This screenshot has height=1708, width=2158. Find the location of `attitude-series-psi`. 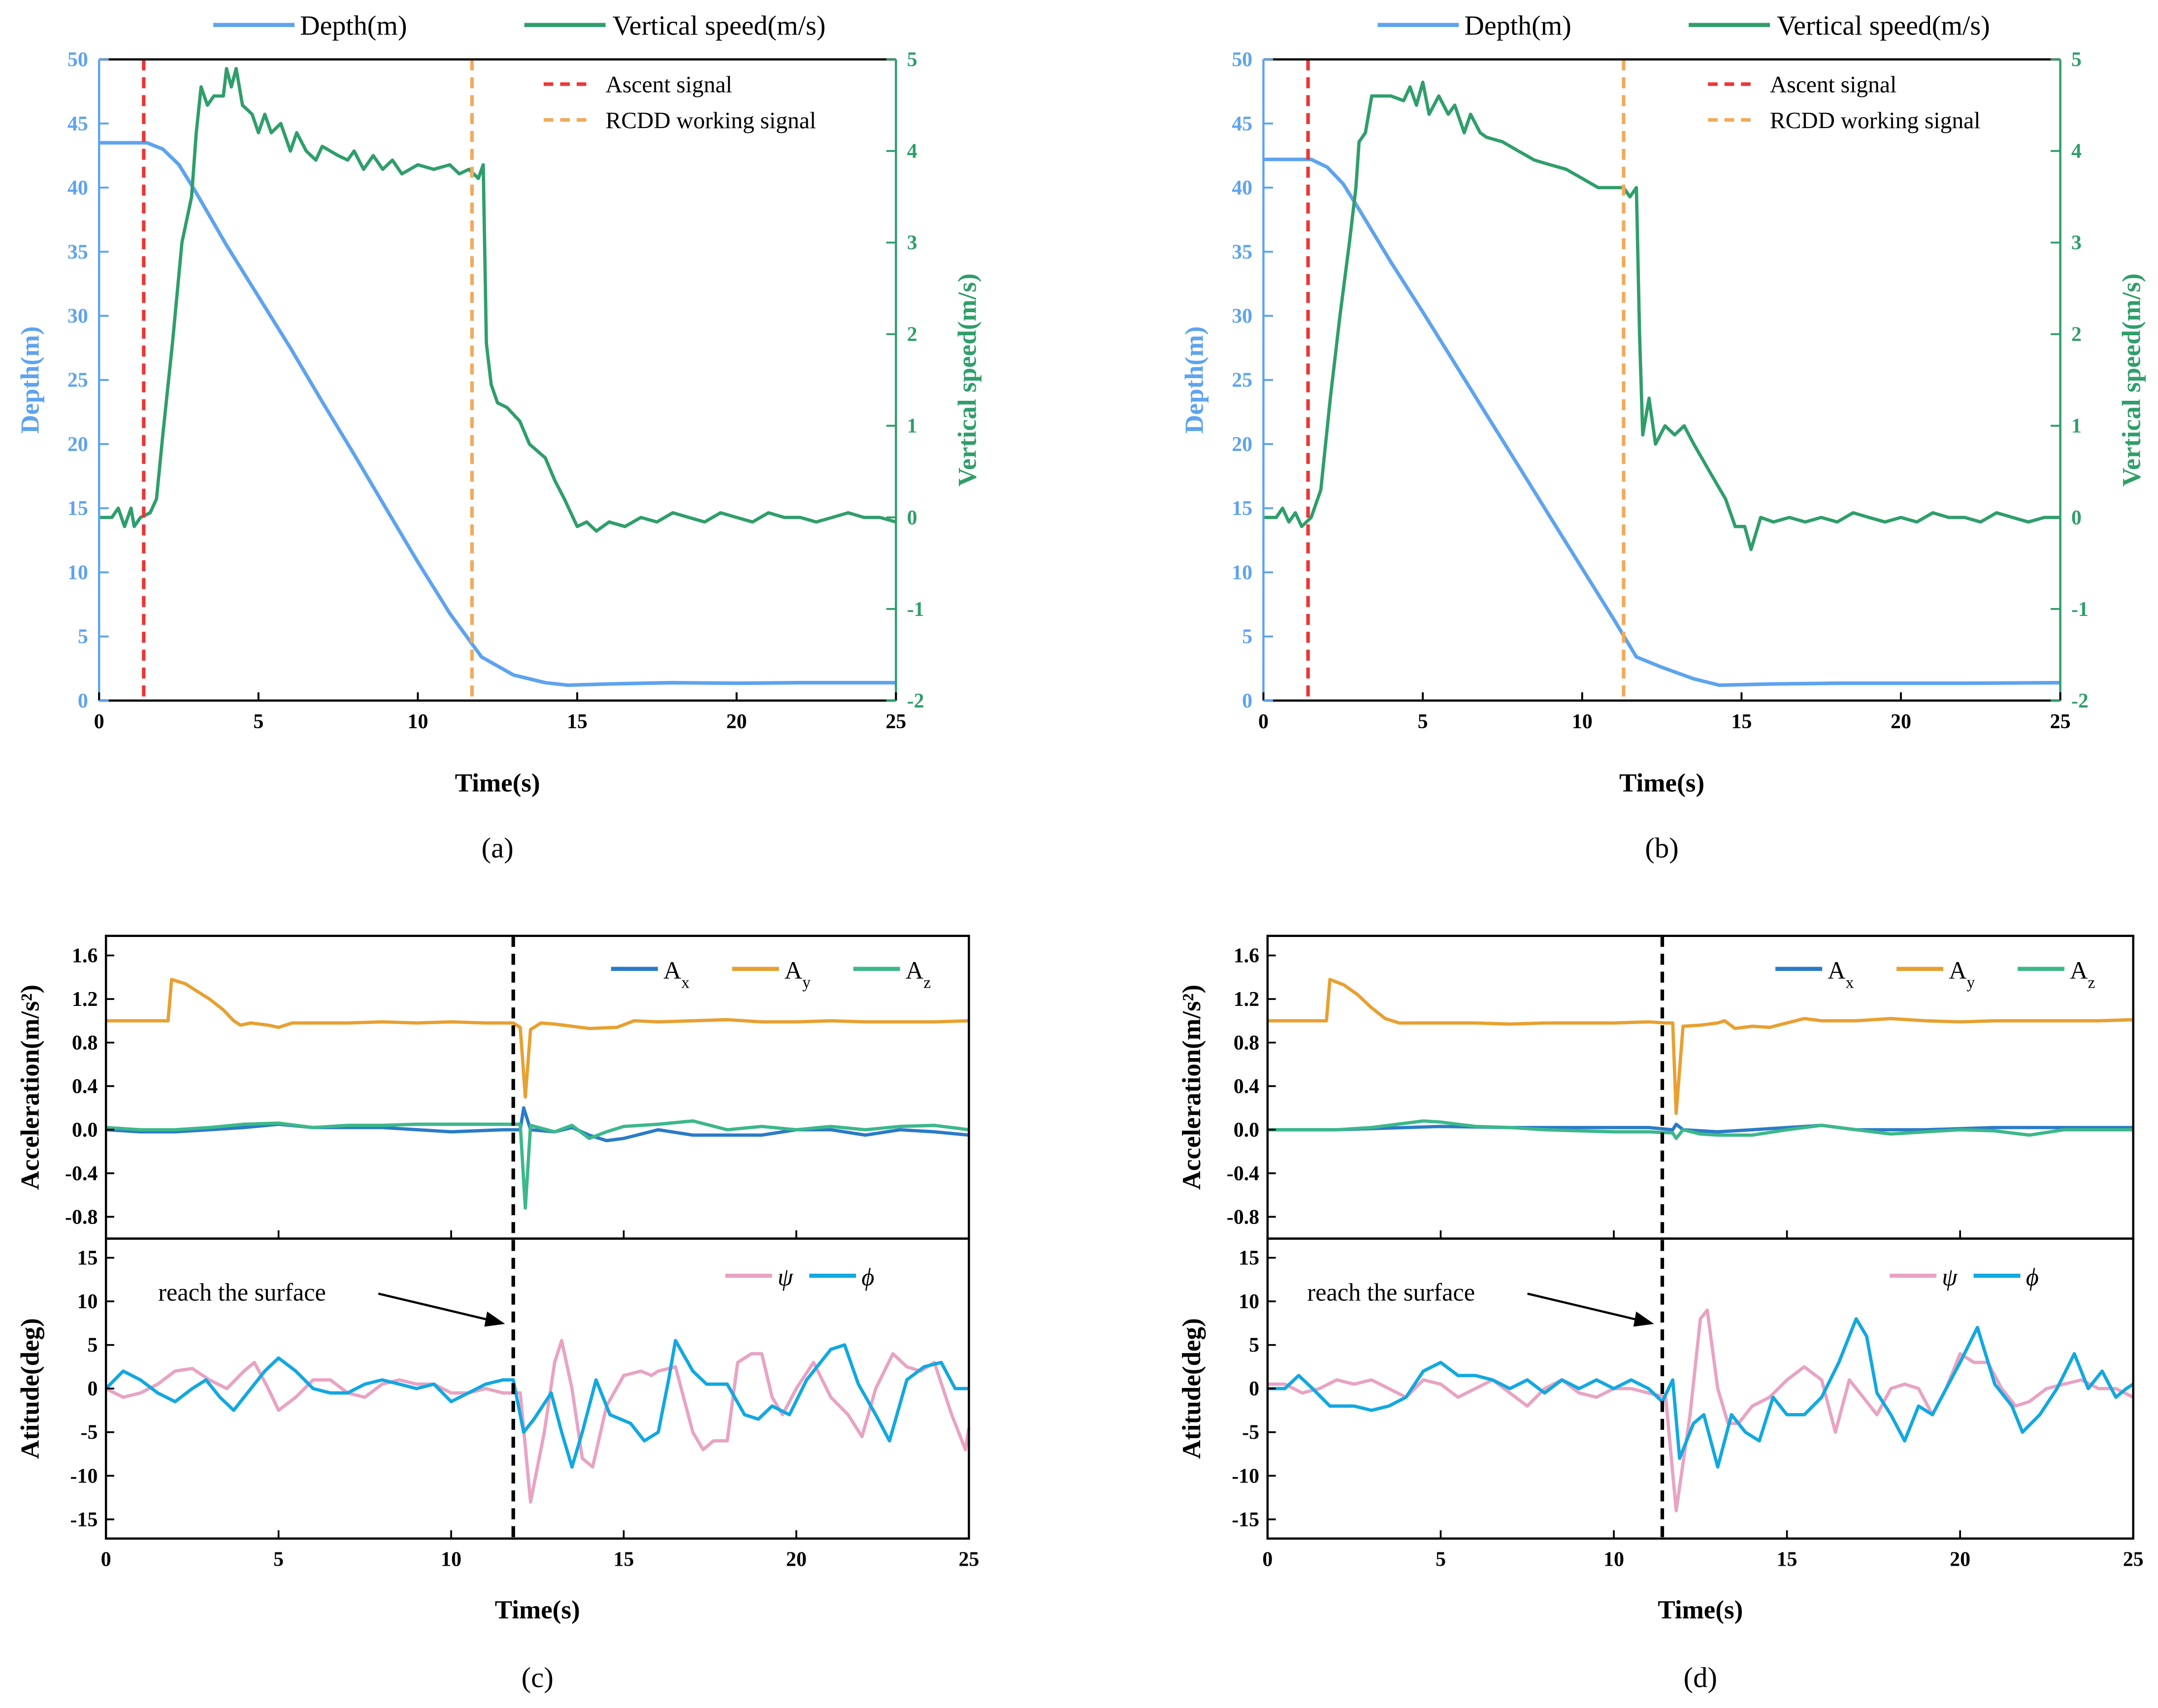

attitude-series-psi is located at coordinates (538, 1421).